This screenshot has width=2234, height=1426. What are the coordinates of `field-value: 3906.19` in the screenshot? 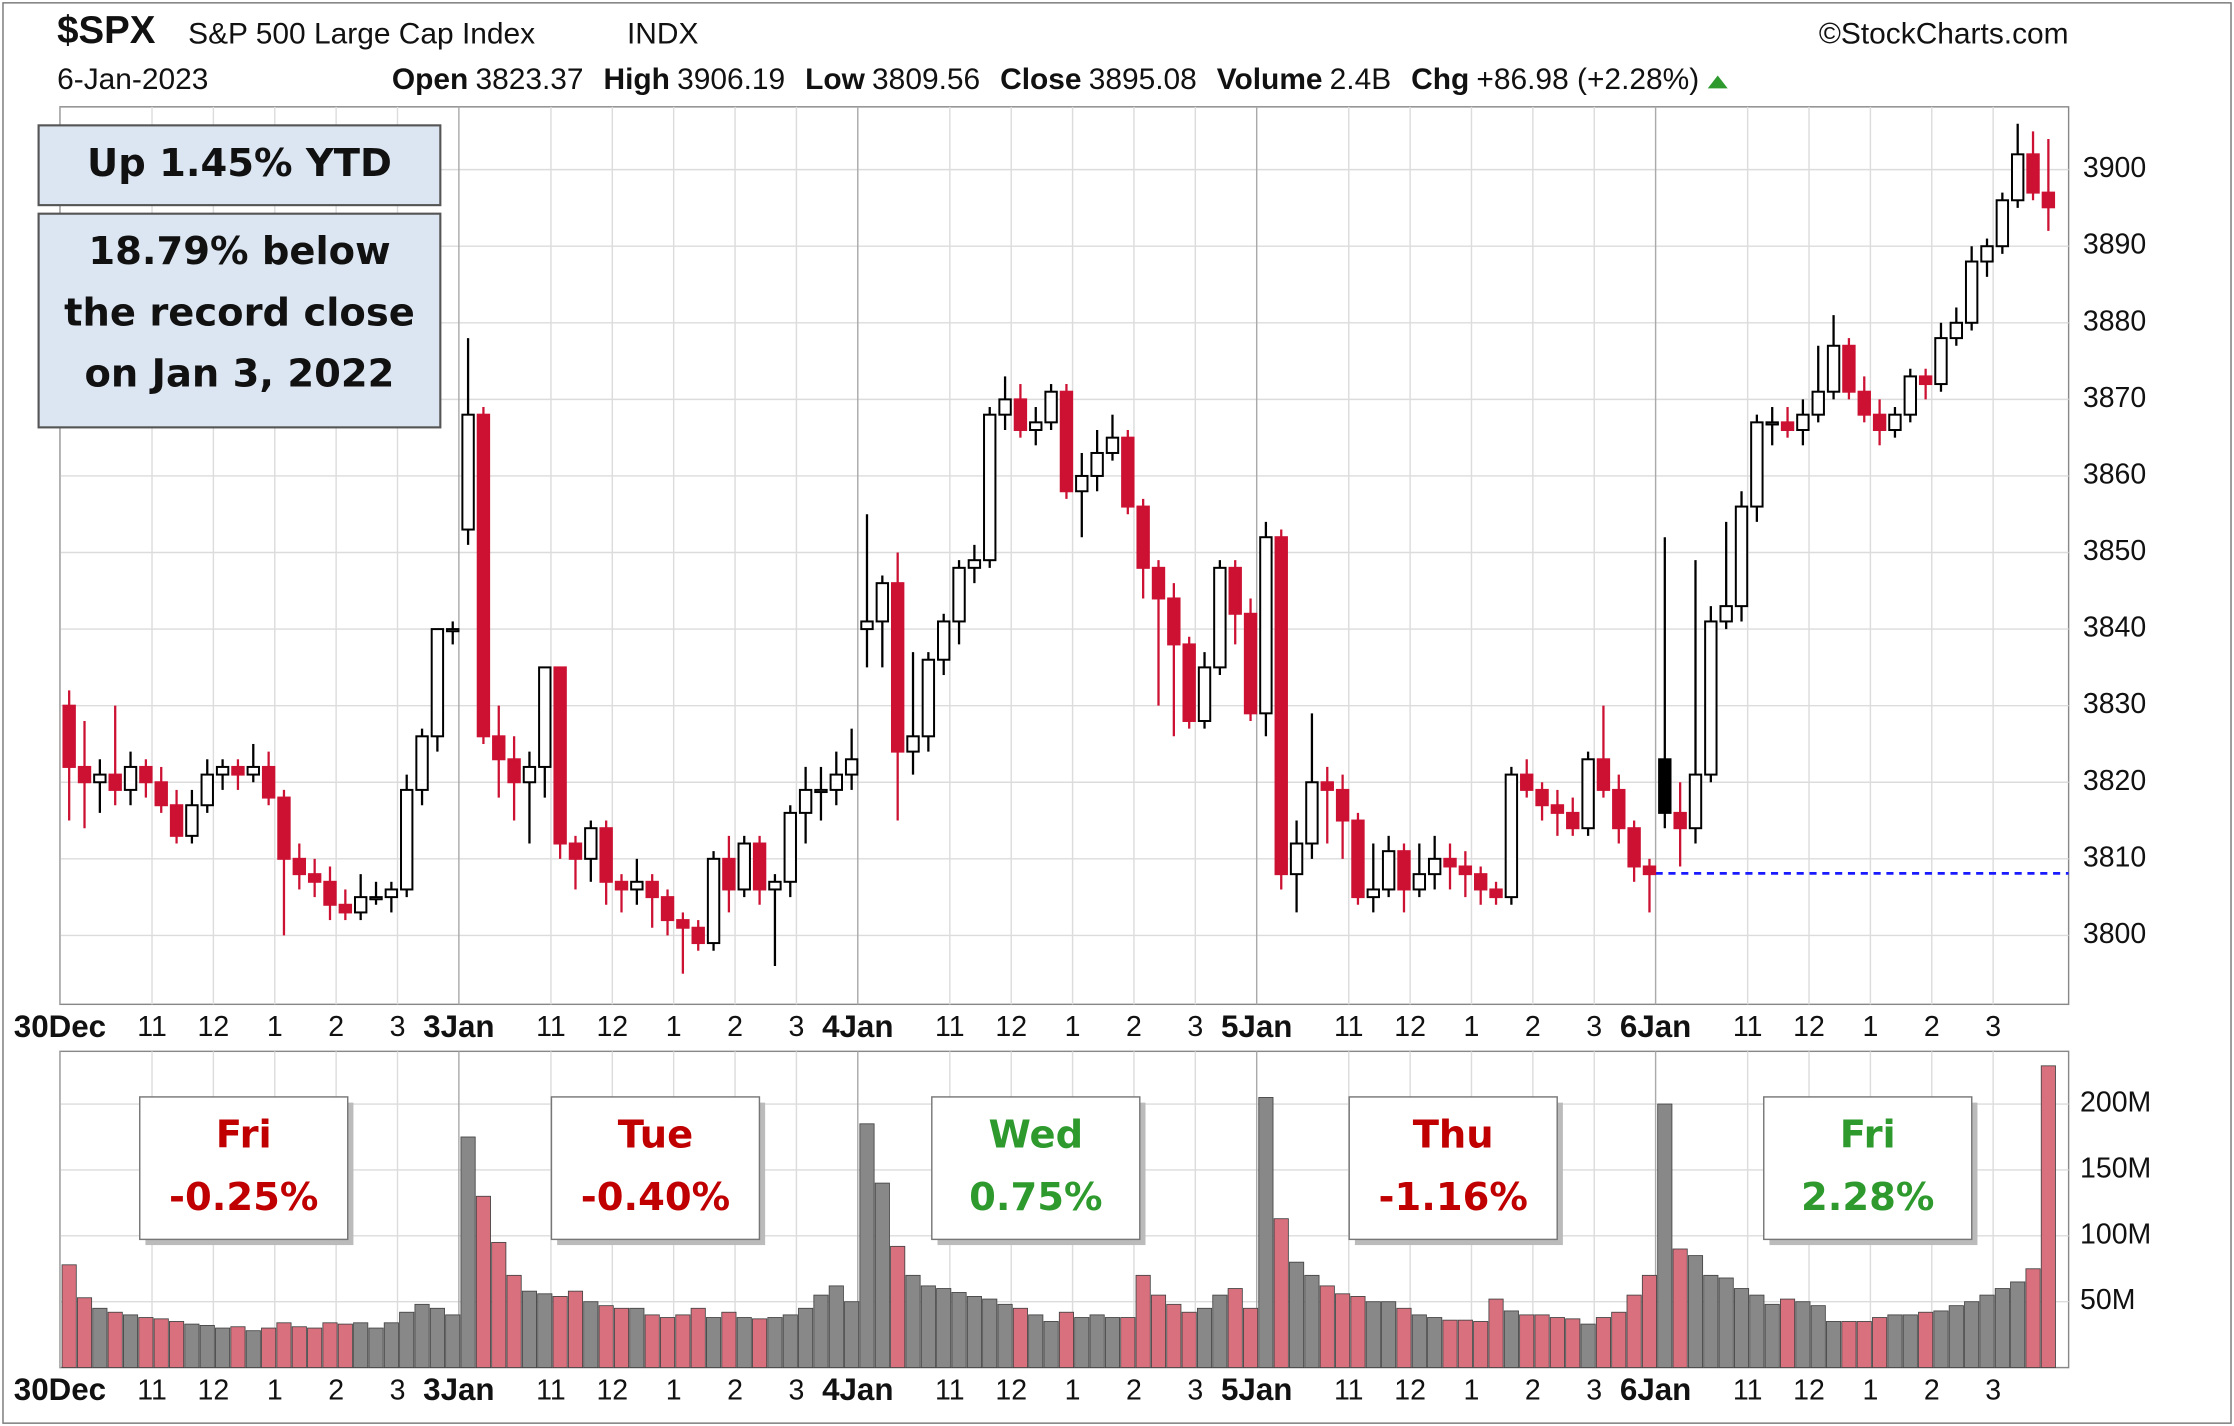 It's located at (731, 79).